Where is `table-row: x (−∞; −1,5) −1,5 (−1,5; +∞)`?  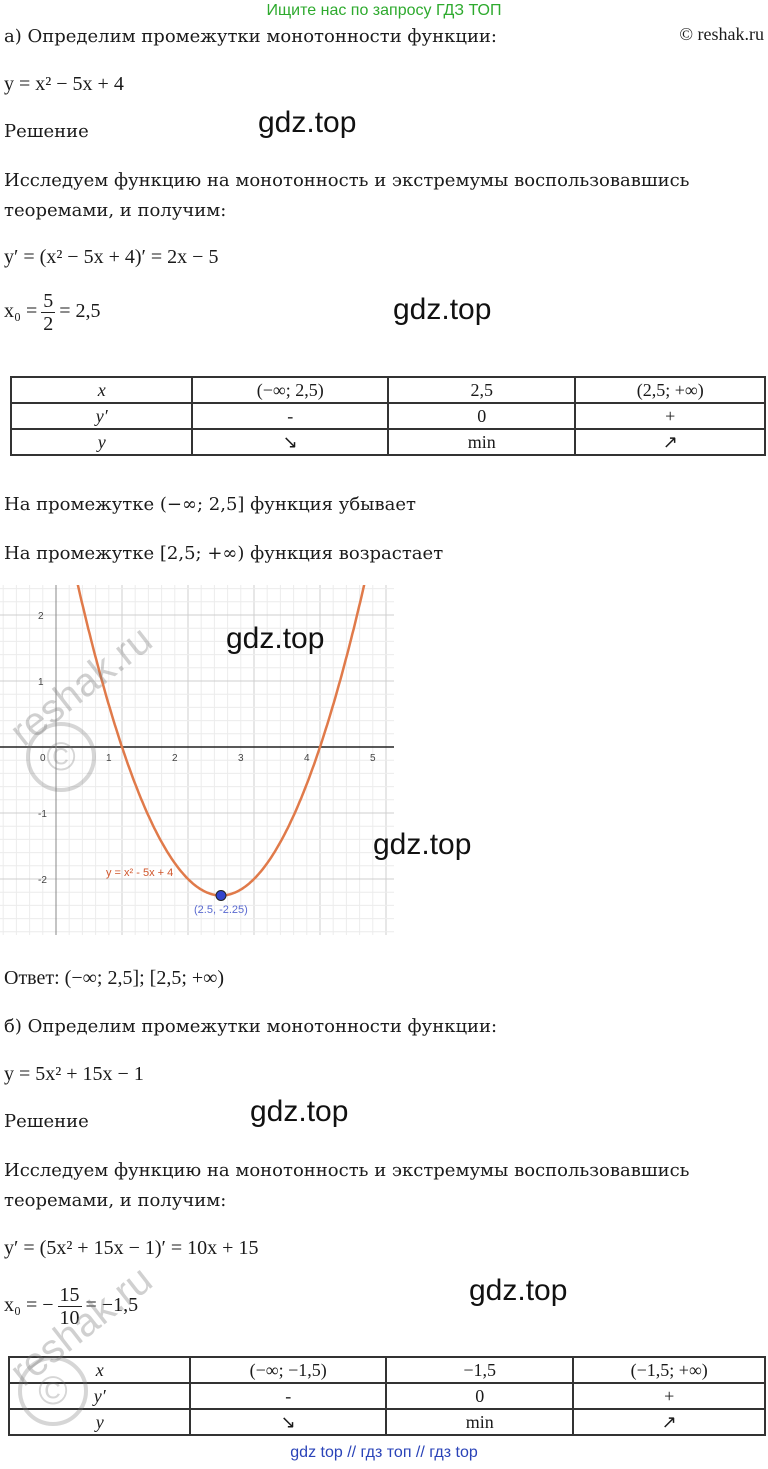 table-row: x (−∞; −1,5) −1,5 (−1,5; +∞) is located at coordinates (386, 1370).